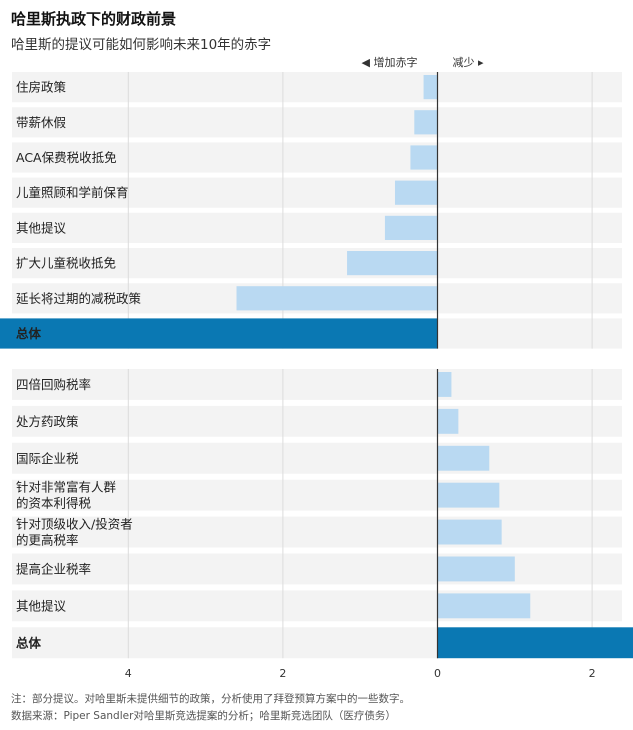 Image resolution: width=633 pixels, height=730 pixels. What do you see at coordinates (210, 699) in the screenshot?
I see `chart-note: 注：部分提议。对哈里斯未提供细节的政策，分析使用了拜登预算方案中的一些数字。` at bounding box center [210, 699].